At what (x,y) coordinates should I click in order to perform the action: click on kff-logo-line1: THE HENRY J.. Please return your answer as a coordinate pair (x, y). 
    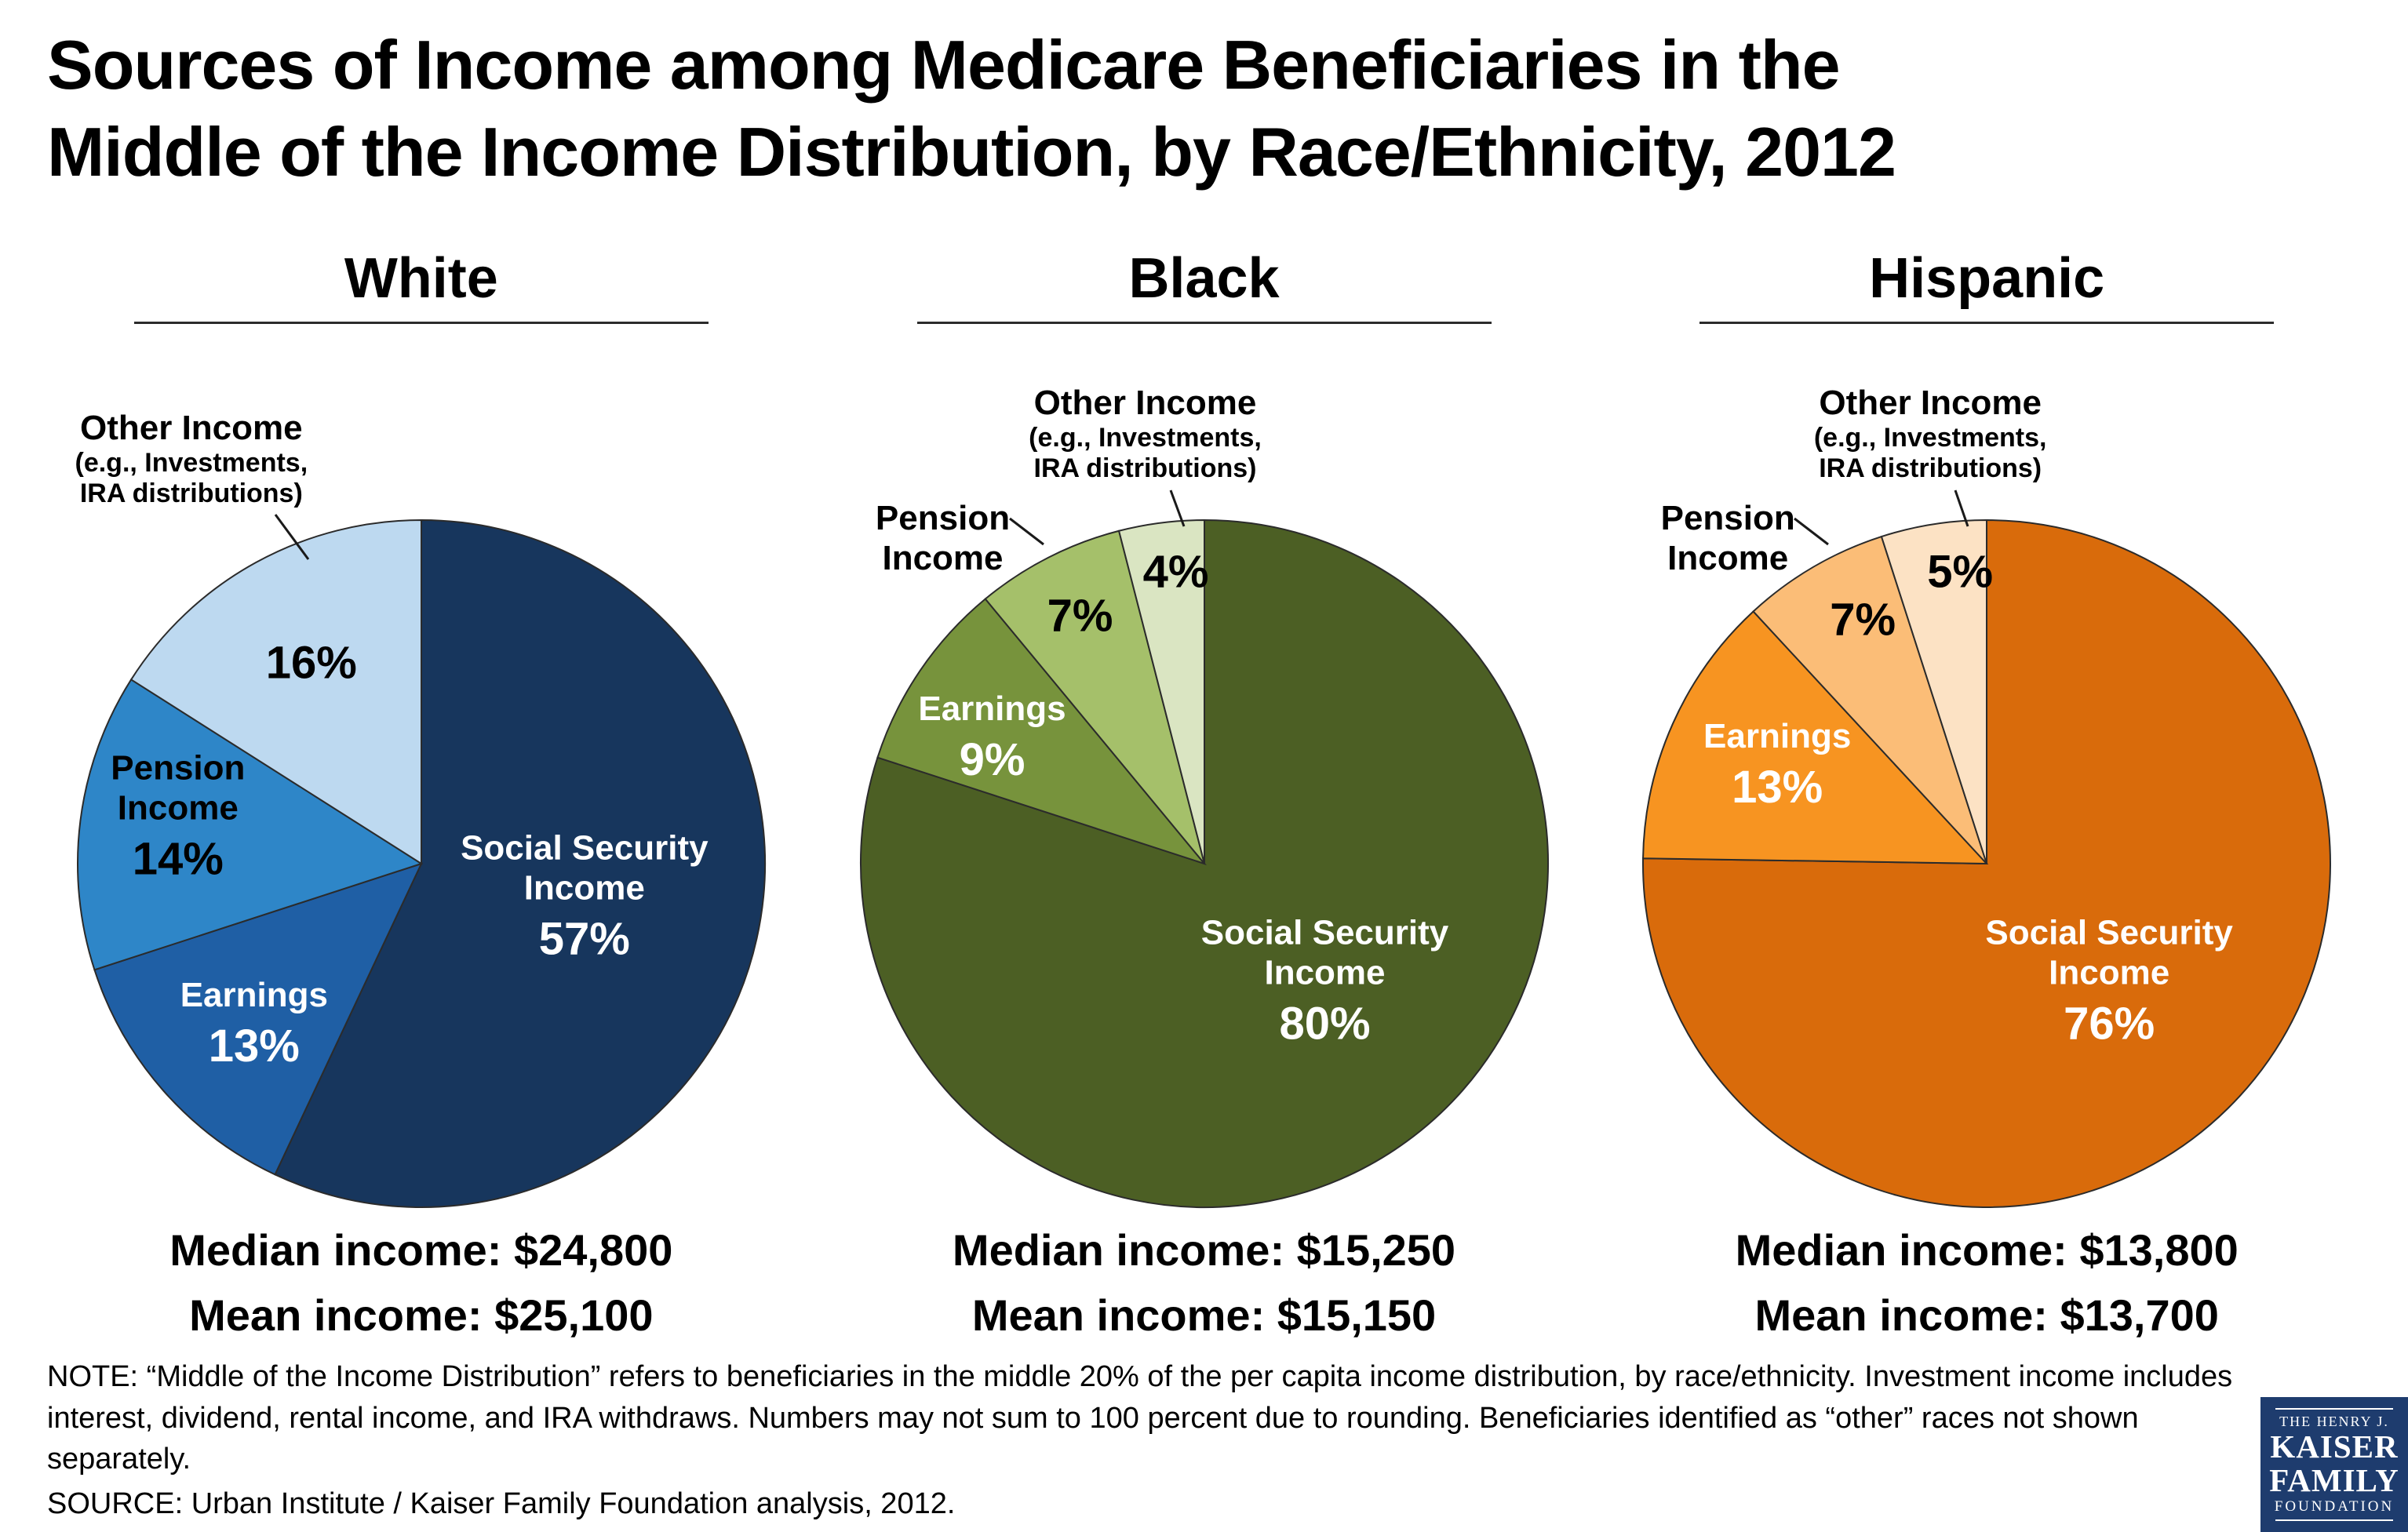
    Looking at the image, I should click on (2334, 1421).